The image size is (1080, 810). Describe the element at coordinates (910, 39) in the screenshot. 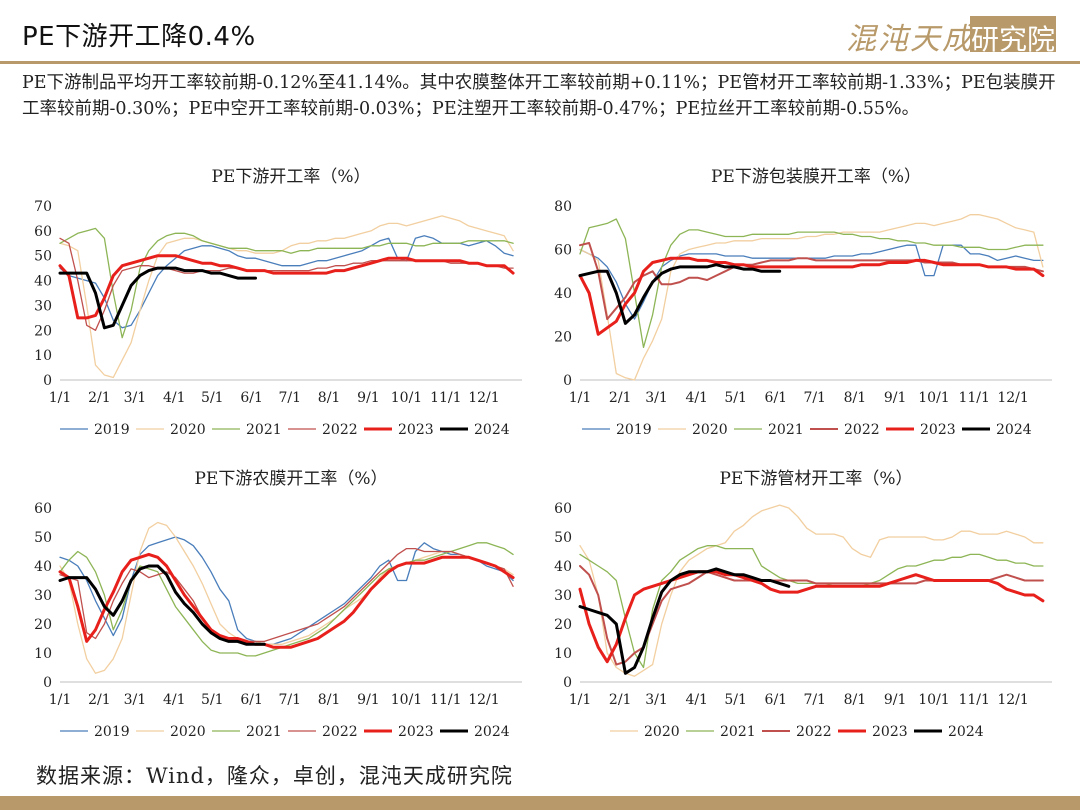

I see `logo-text: 混沌天成` at that location.